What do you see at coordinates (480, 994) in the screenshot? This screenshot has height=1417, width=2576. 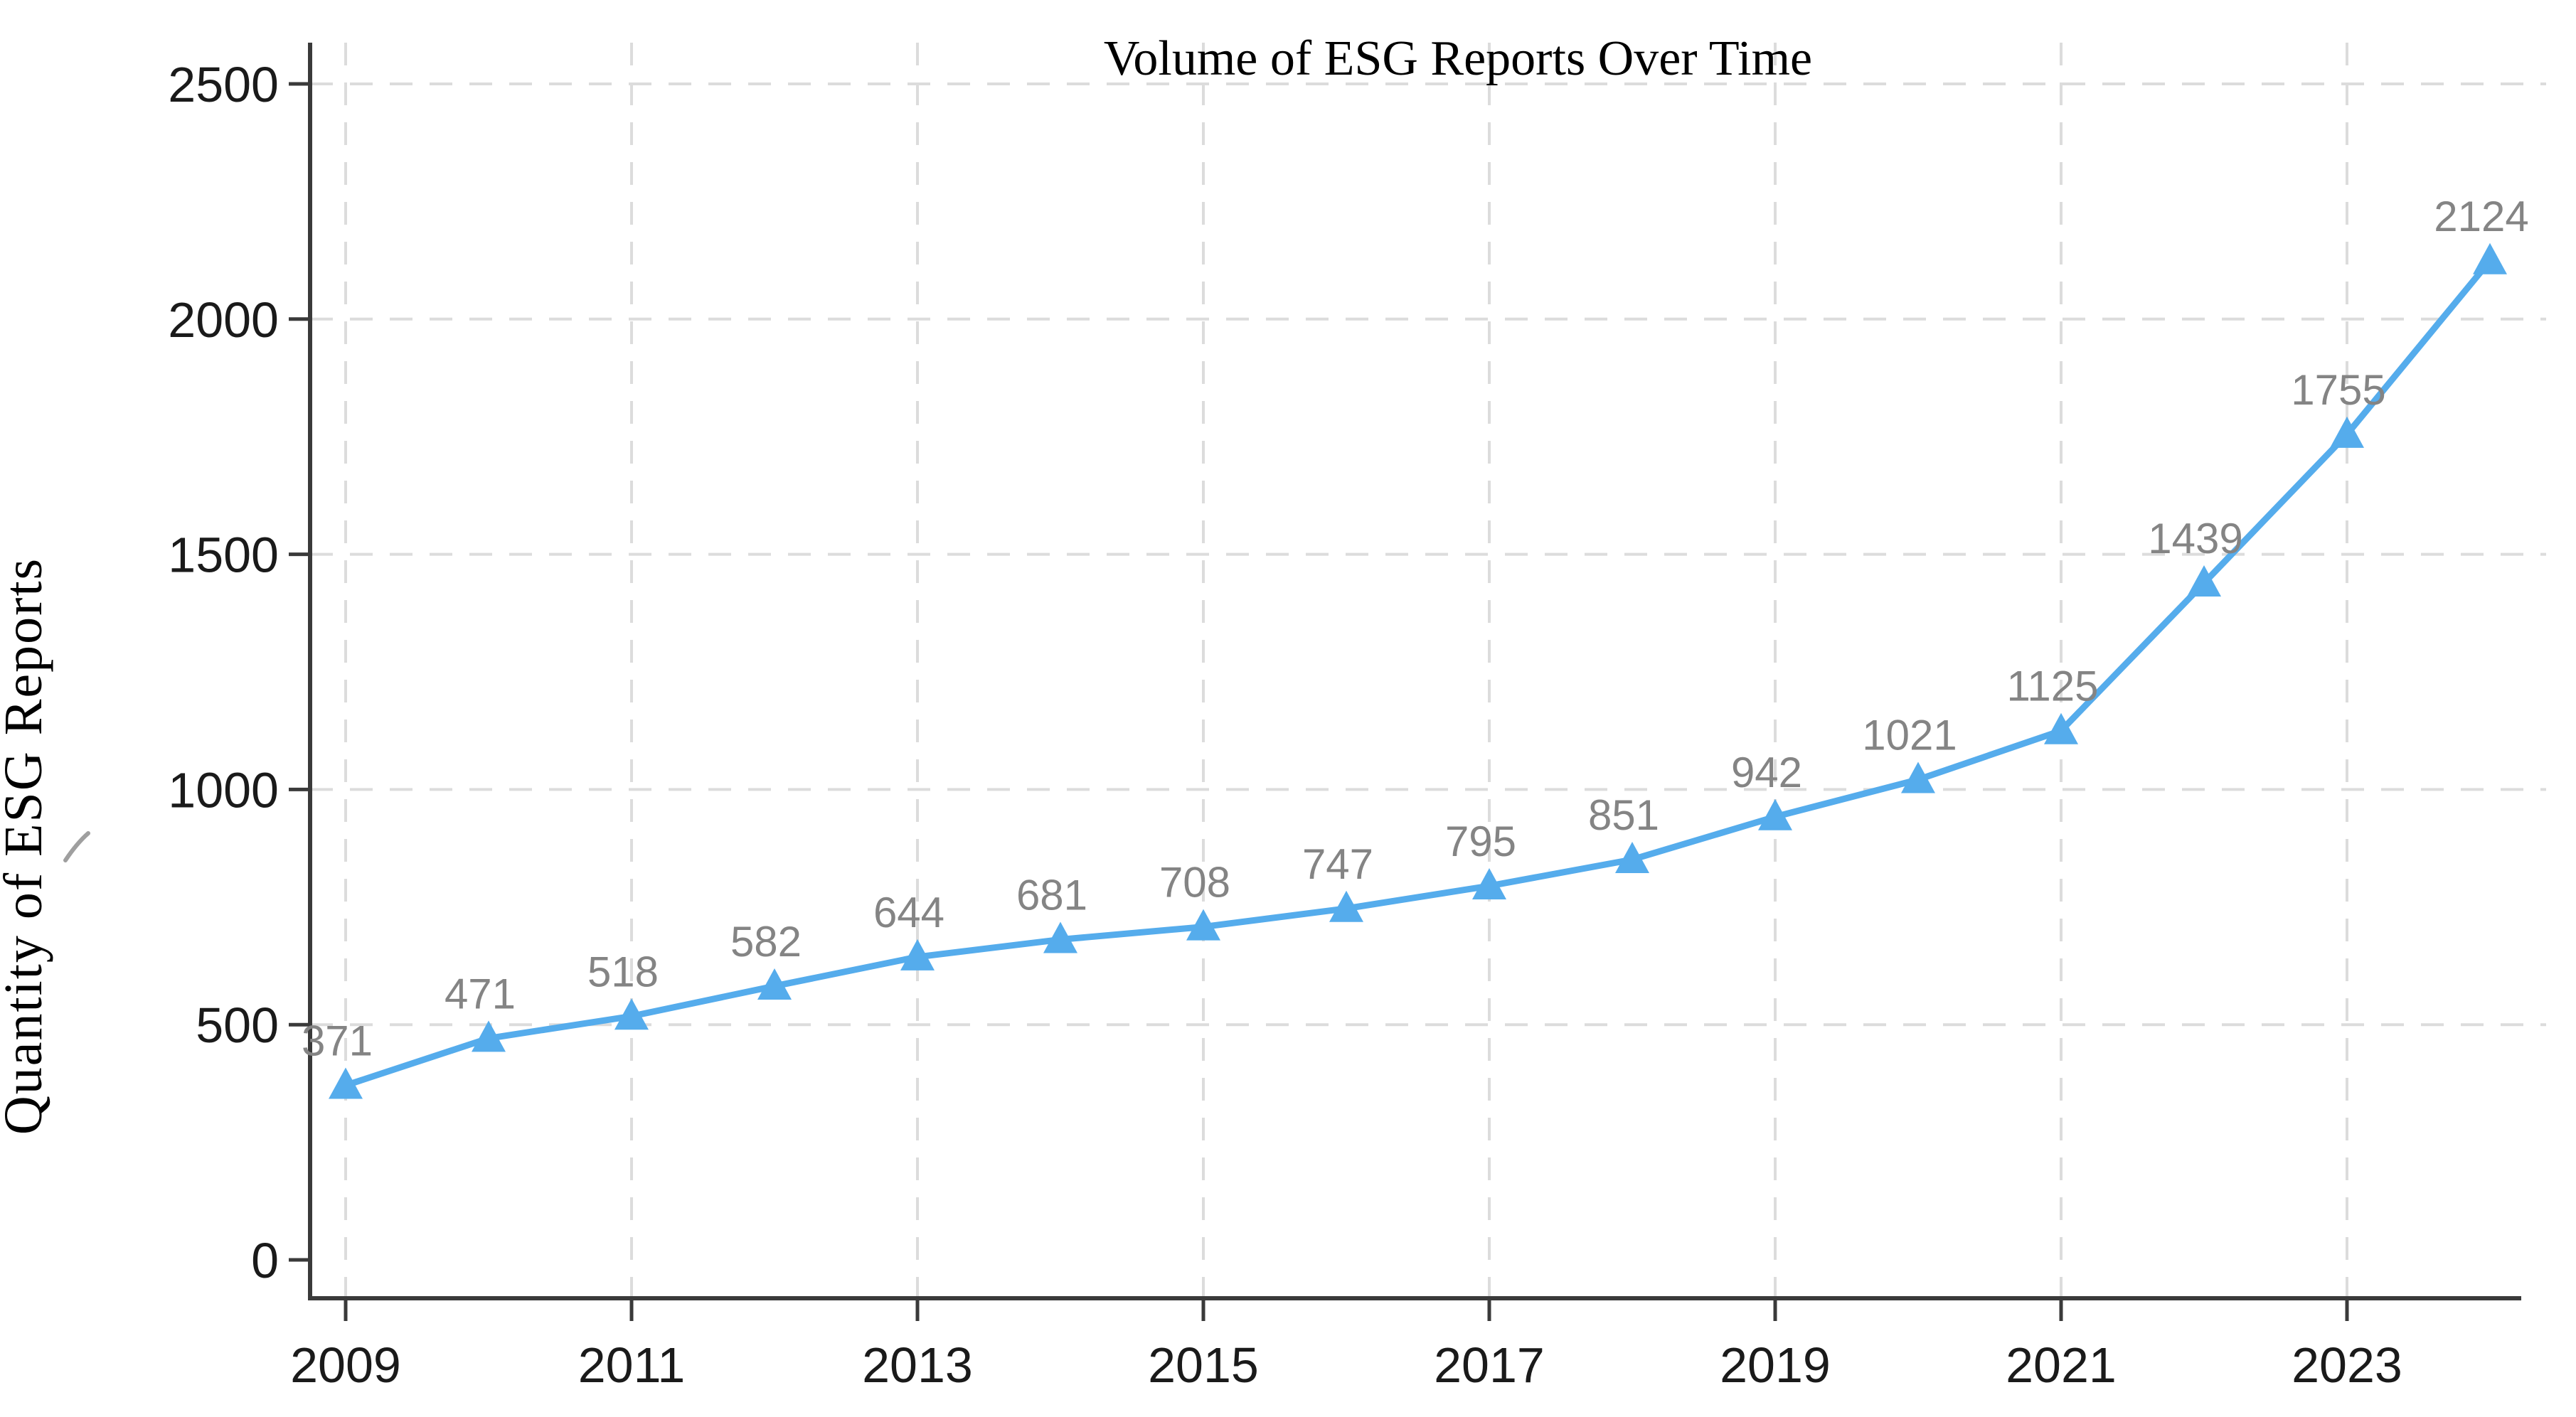 I see `data-point-label: 471` at bounding box center [480, 994].